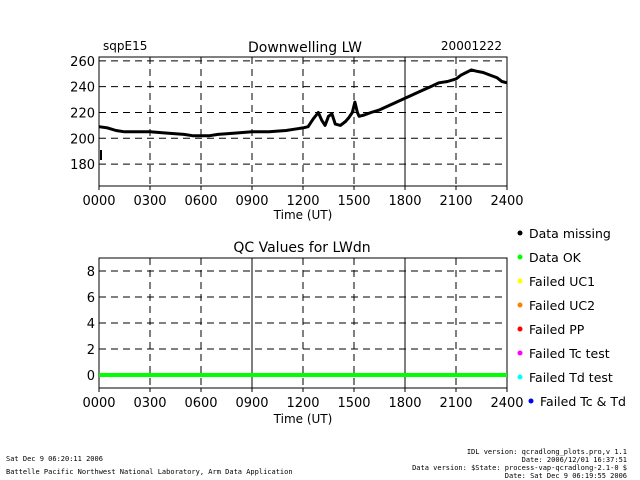 The image size is (640, 480). I want to click on top-chart-x-axis-label: Time (UT), so click(303, 215).